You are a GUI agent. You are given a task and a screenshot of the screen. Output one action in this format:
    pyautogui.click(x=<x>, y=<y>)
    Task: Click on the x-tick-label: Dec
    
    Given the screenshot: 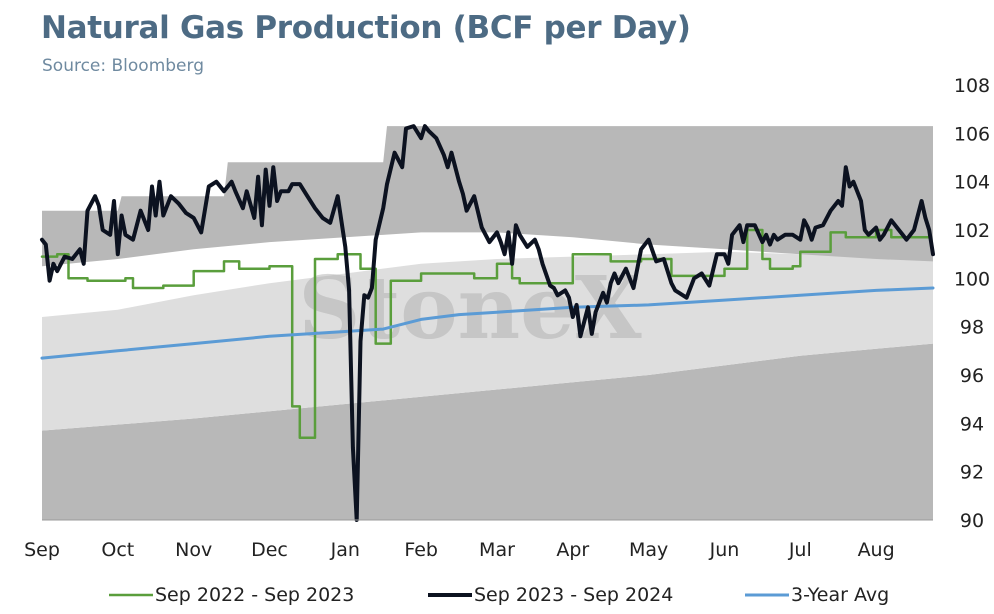 What is the action you would take?
    pyautogui.click(x=269, y=550)
    